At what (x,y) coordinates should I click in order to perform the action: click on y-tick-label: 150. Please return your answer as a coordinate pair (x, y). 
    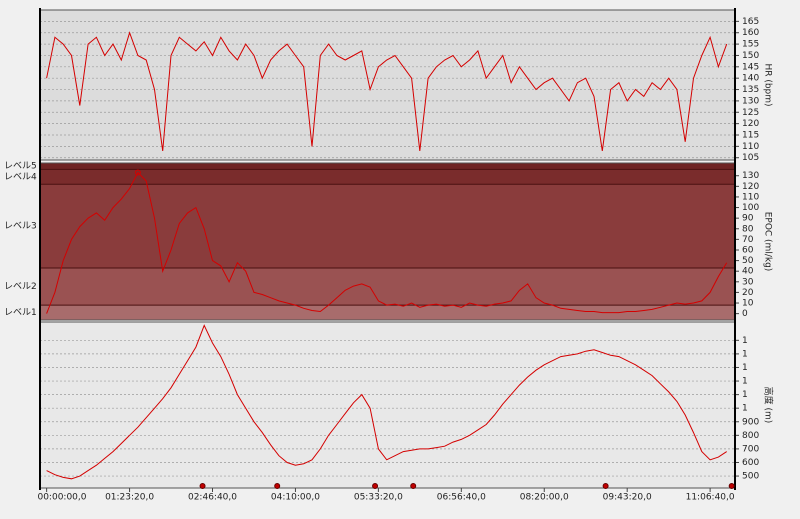
    Looking at the image, I should click on (750, 56).